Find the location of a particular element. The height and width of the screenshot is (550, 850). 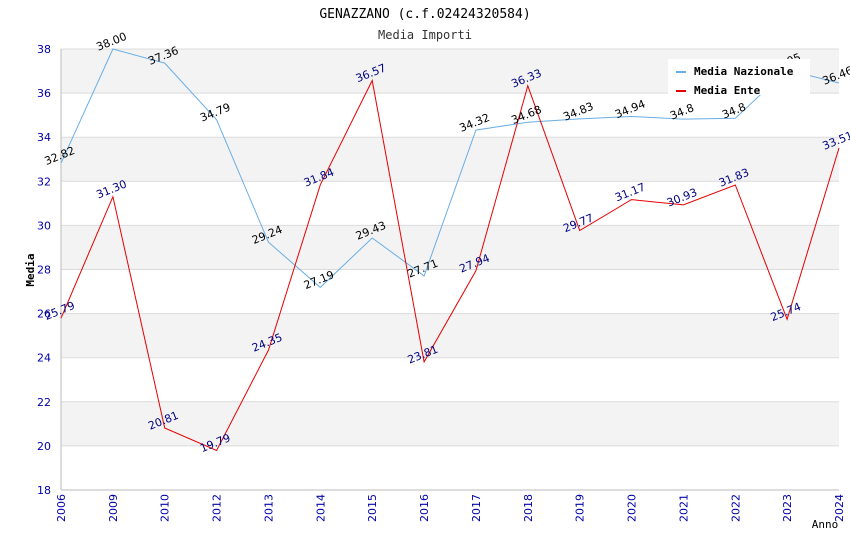

y-tick-36: 36 is located at coordinates (44, 93).